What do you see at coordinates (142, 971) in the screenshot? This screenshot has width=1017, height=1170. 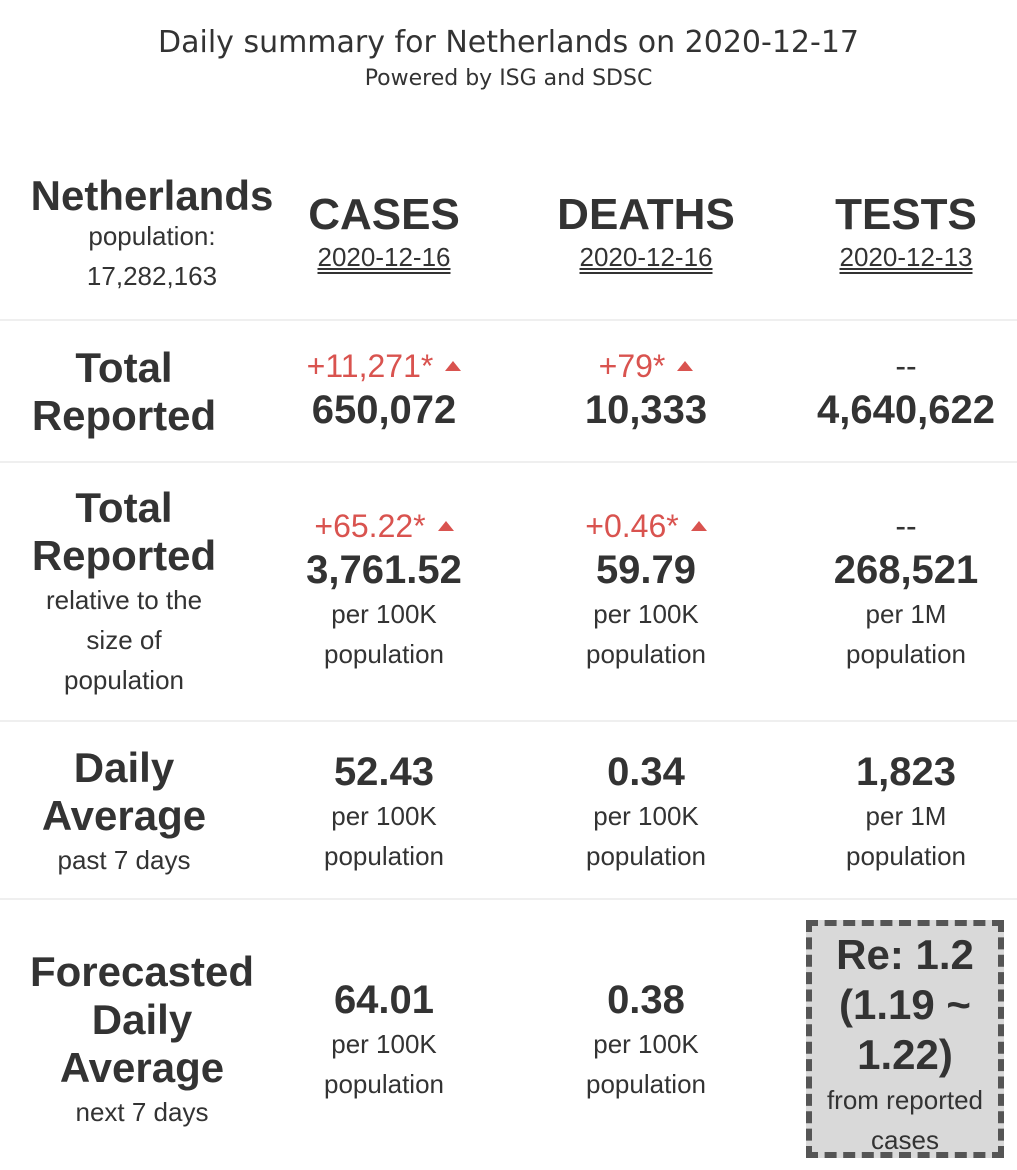 I see `row-label-line: Forecasted` at bounding box center [142, 971].